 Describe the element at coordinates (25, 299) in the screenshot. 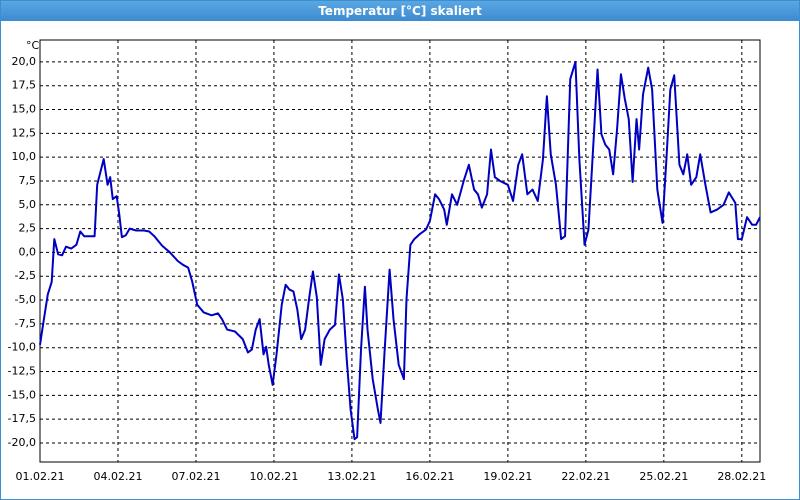

I see `y-tick-label: -5,0` at that location.